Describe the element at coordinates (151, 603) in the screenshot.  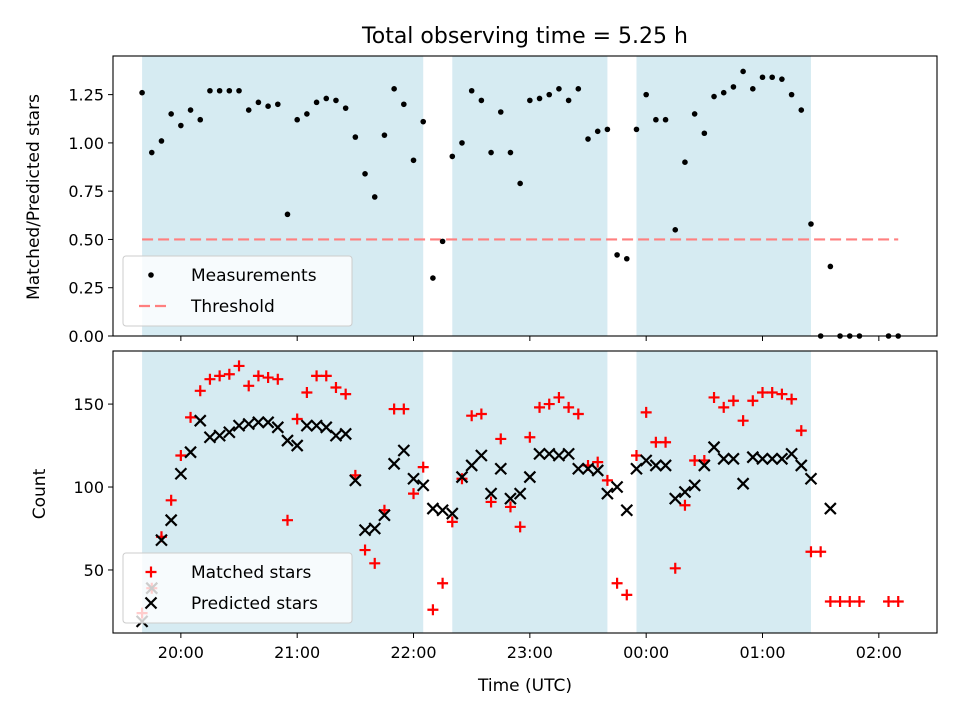
I see `legend-predicted-stars-marker` at that location.